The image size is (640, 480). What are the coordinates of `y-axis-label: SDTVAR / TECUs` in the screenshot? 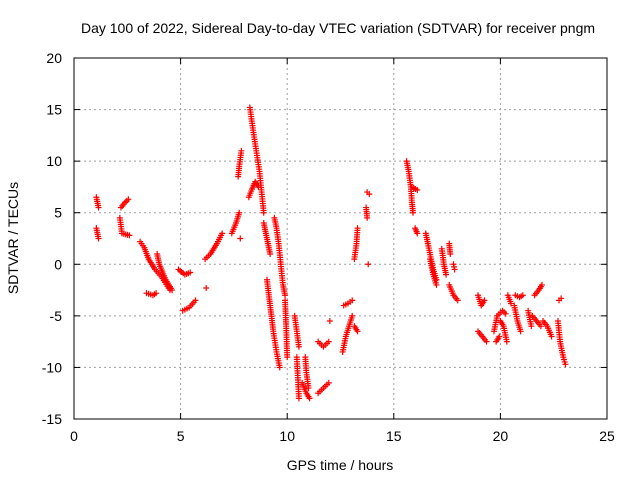 It's located at (13, 238).